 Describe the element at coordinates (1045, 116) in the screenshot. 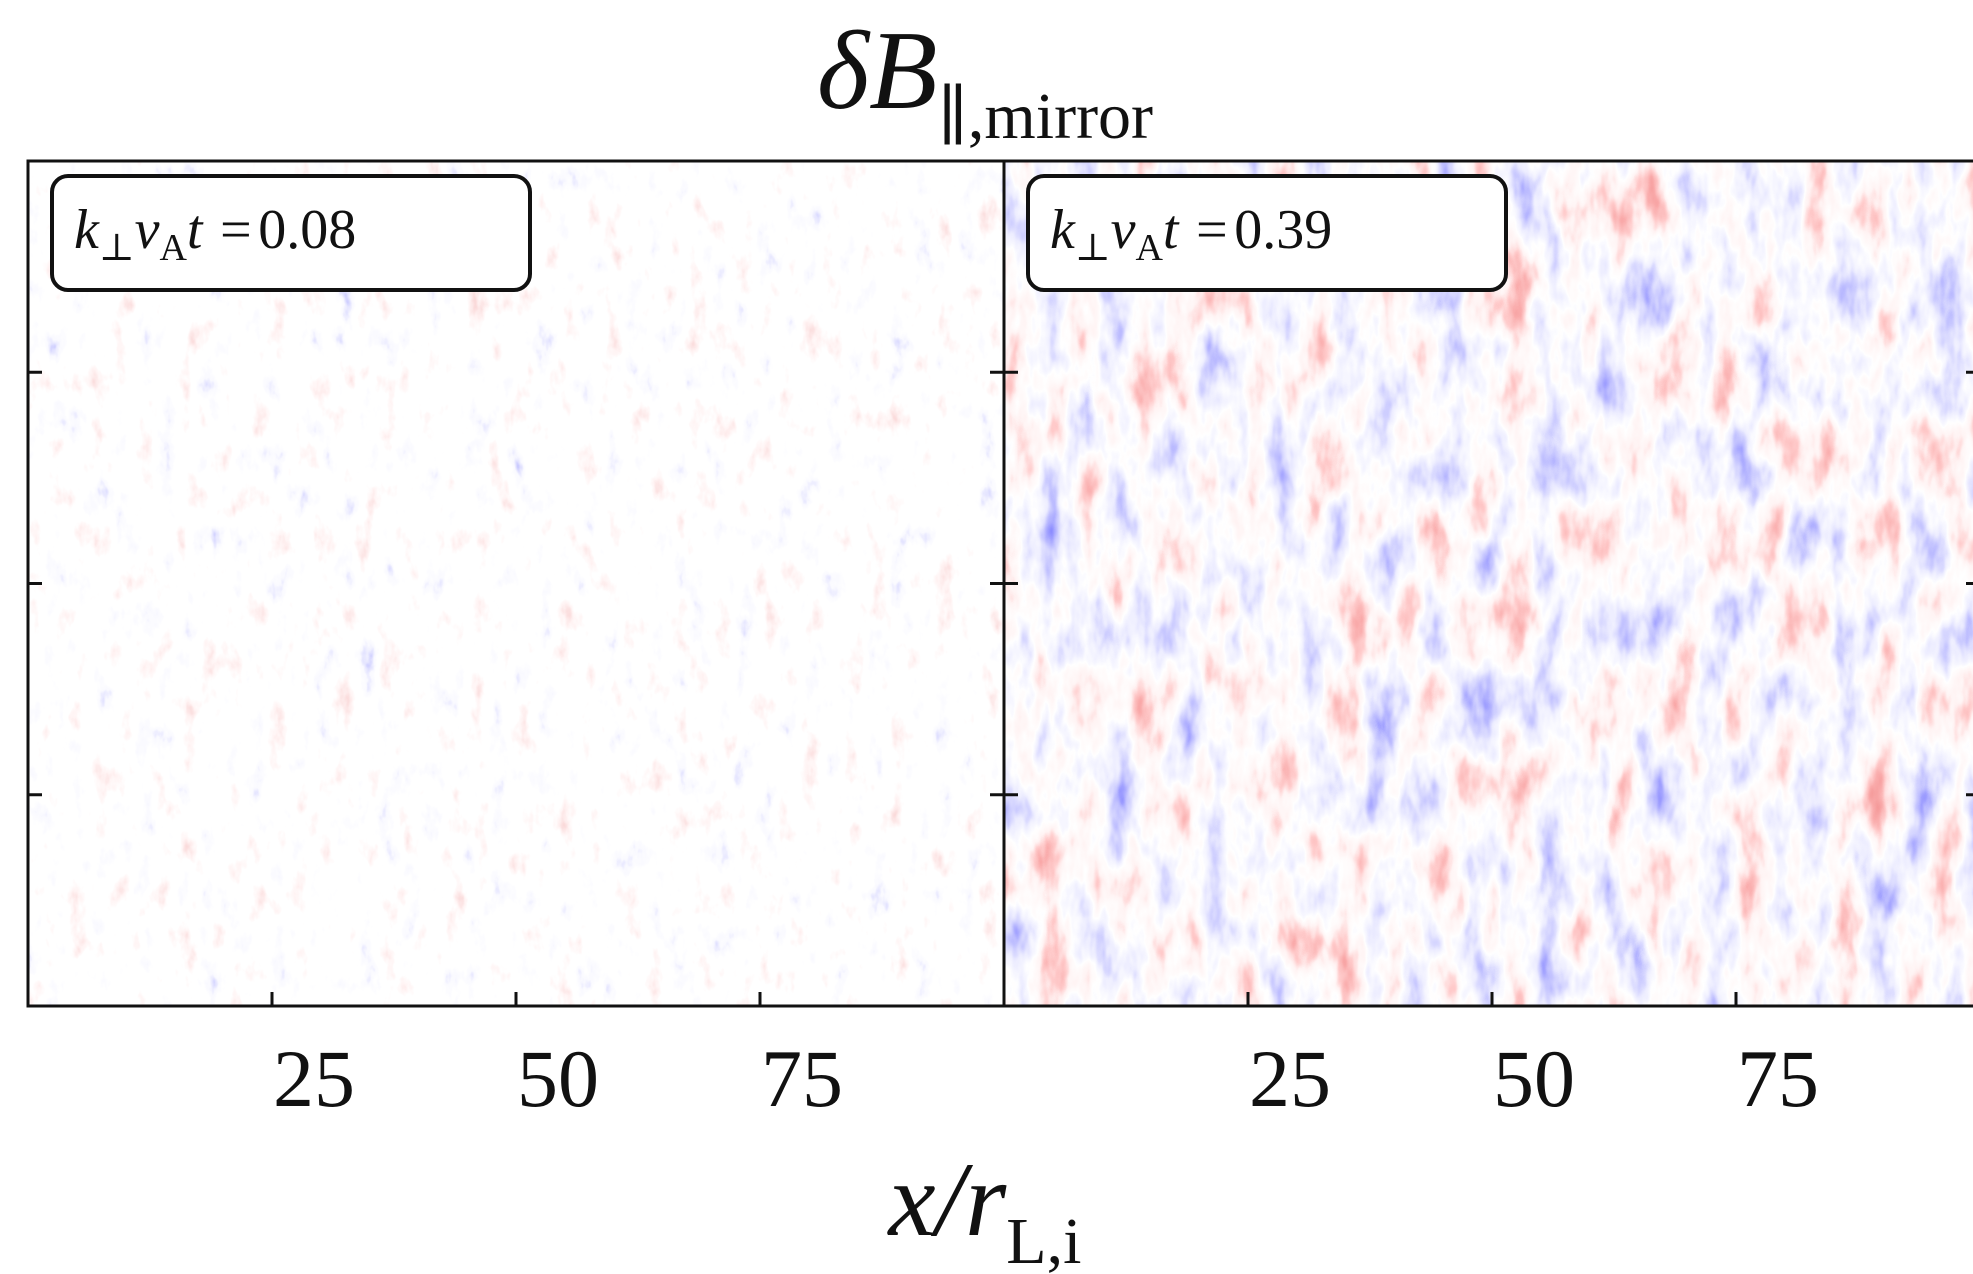

I see `title-subscript: ∥,mirror` at that location.